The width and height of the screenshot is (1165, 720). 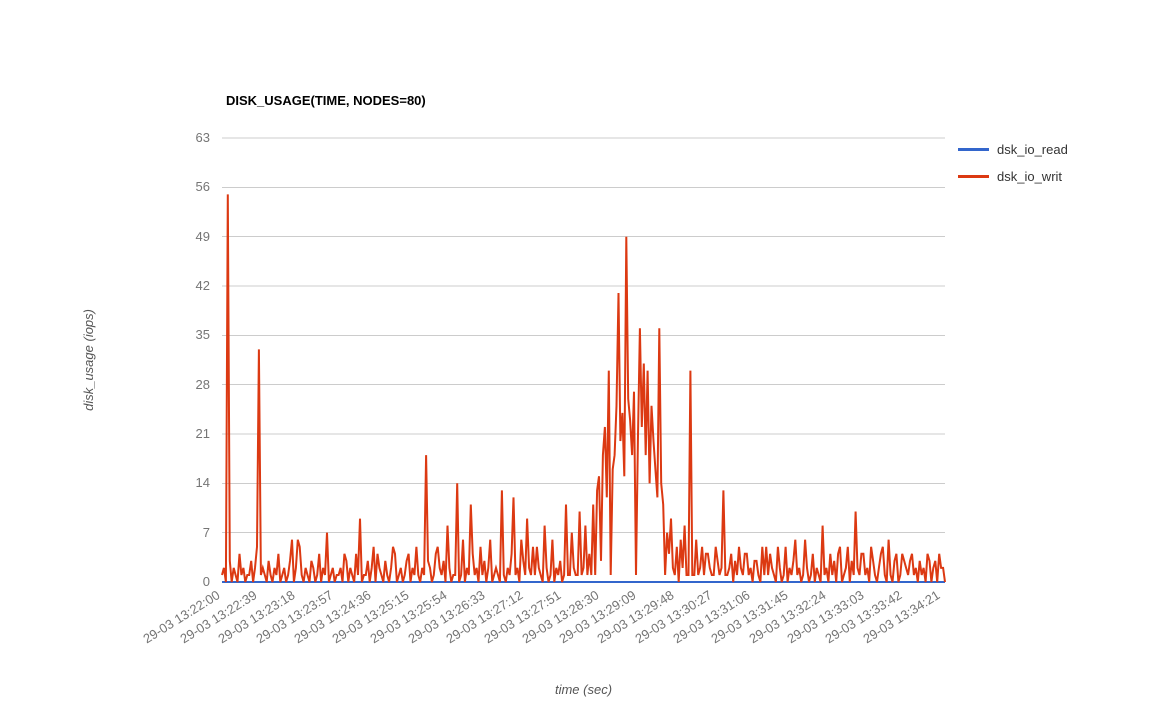 I want to click on y-tick-label-49: 49, so click(x=202, y=236).